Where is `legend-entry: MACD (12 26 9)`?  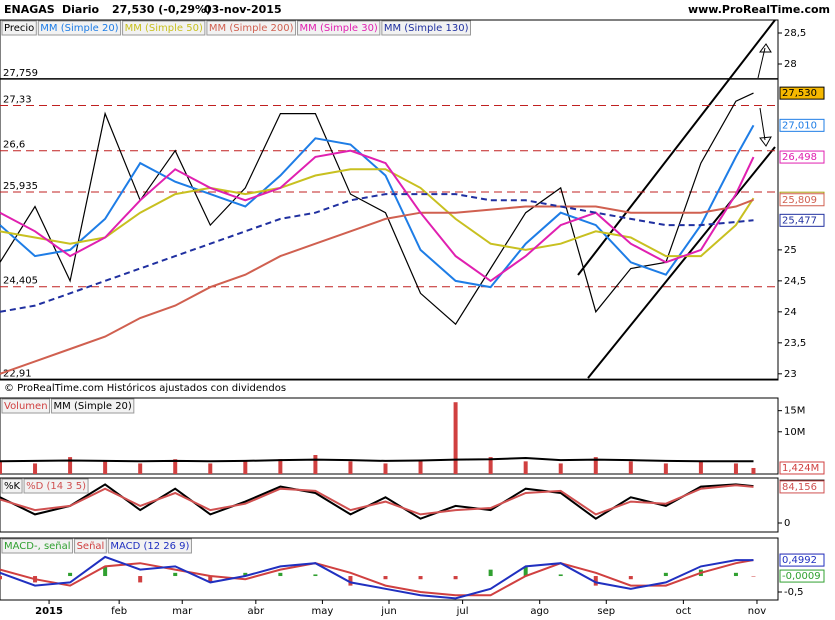
legend-entry: MACD (12 26 9) is located at coordinates (149, 546).